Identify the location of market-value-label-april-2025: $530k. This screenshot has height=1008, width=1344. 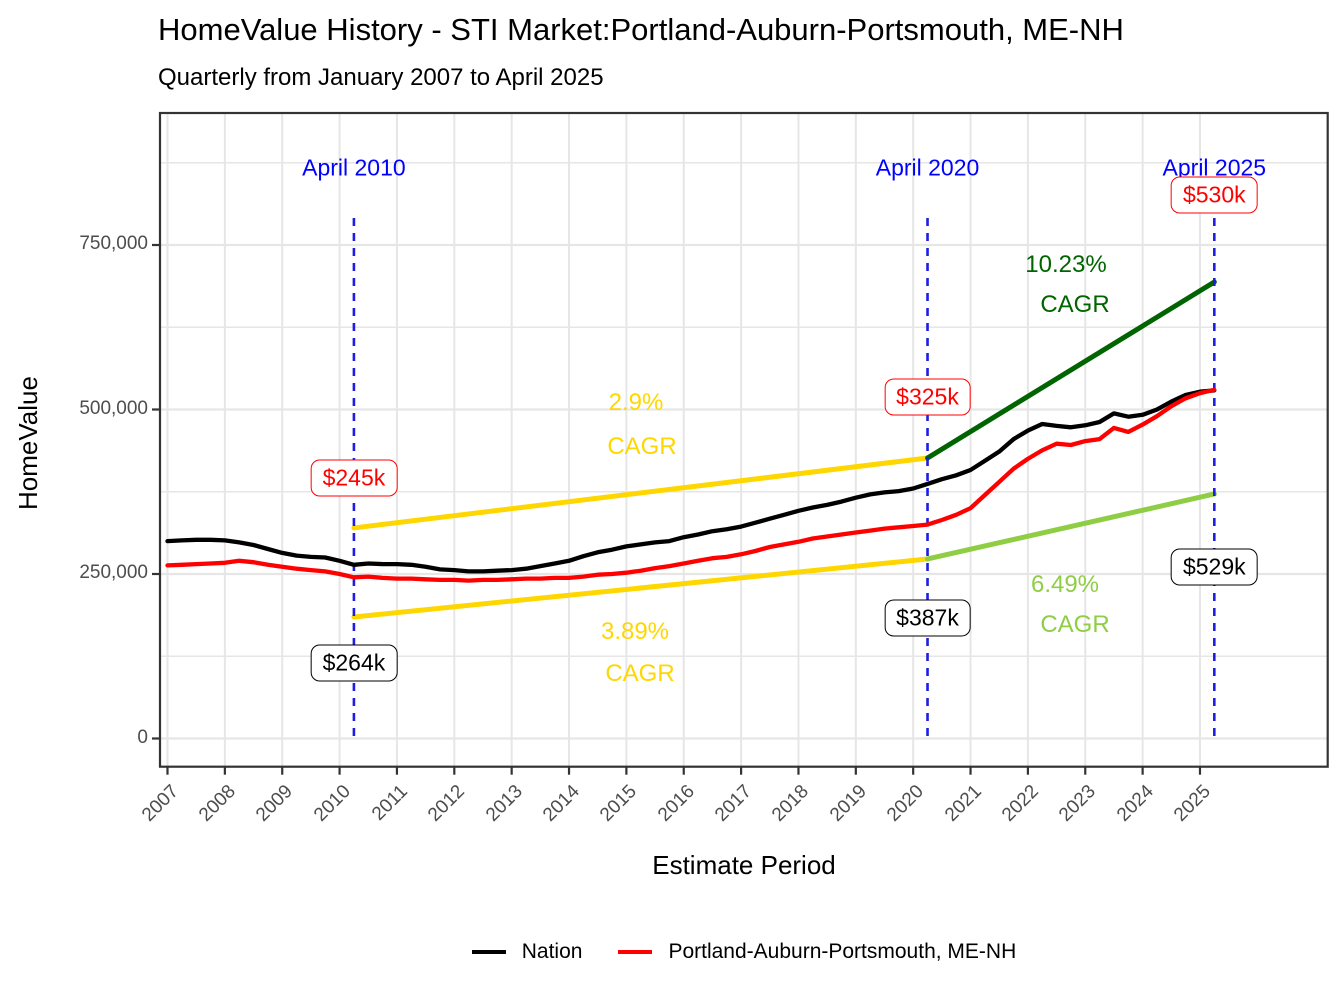
(1214, 195).